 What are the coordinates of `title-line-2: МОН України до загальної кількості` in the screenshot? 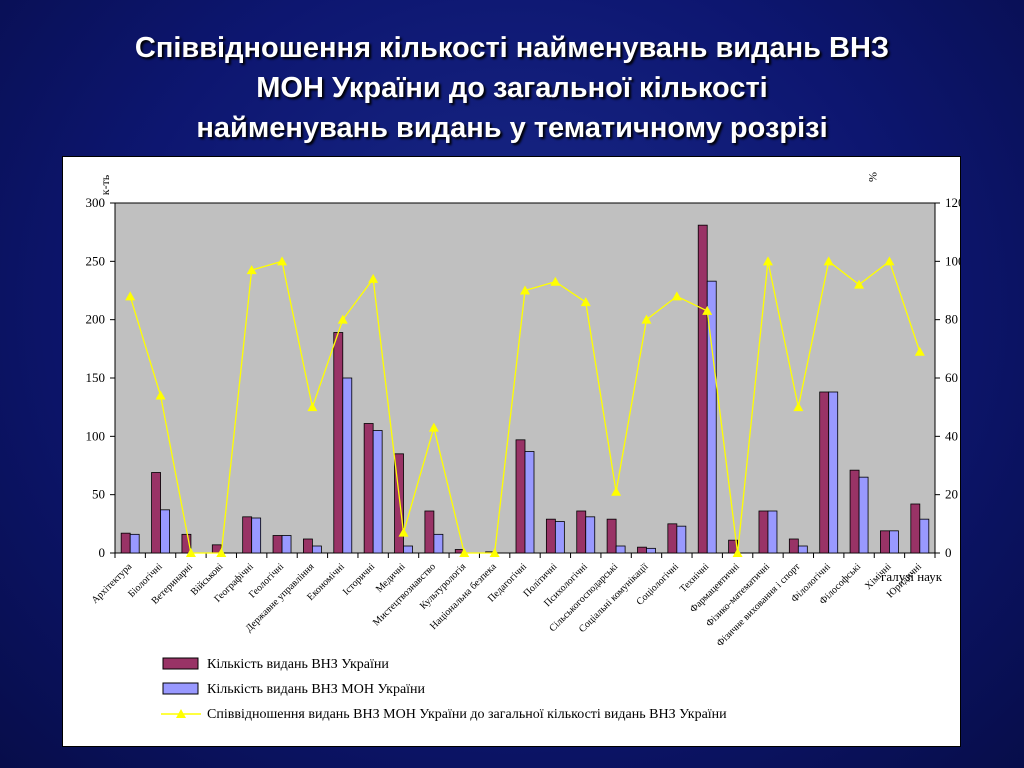 It's located at (512, 88).